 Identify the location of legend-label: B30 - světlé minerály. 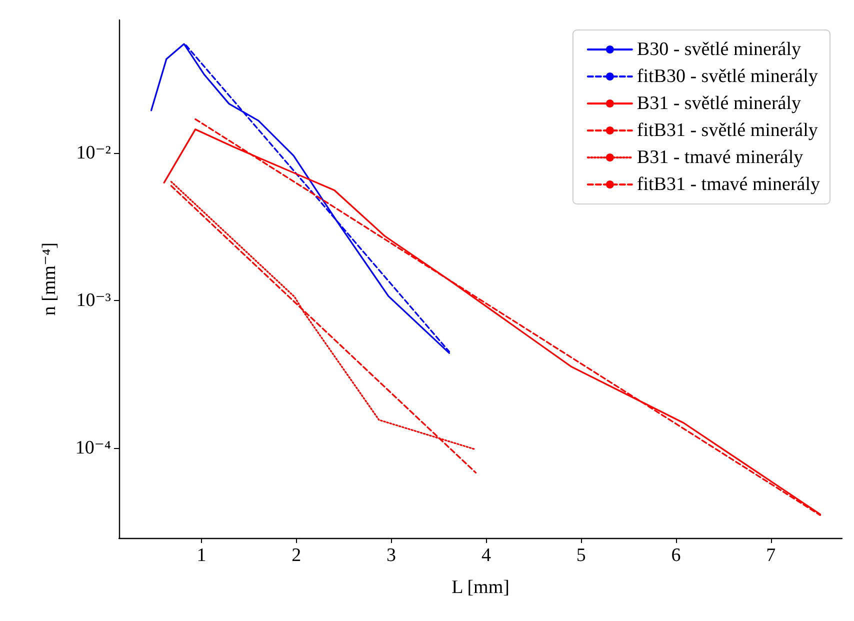
(719, 49).